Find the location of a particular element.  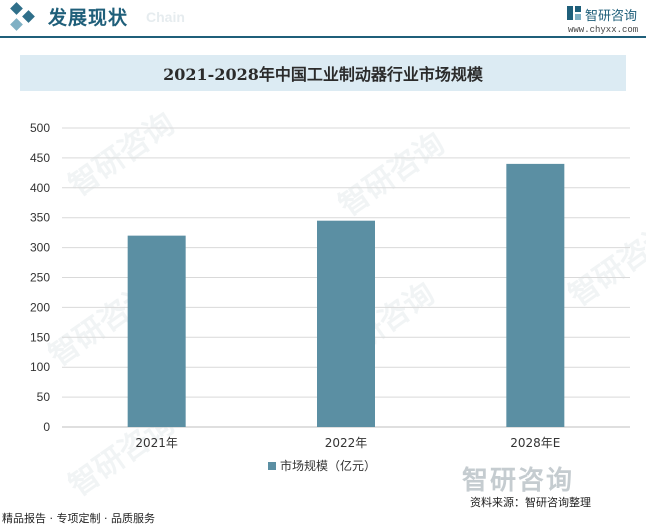

chart-title-bar: 2021-2028年中国工业制动器行业市场规模 is located at coordinates (323, 73).